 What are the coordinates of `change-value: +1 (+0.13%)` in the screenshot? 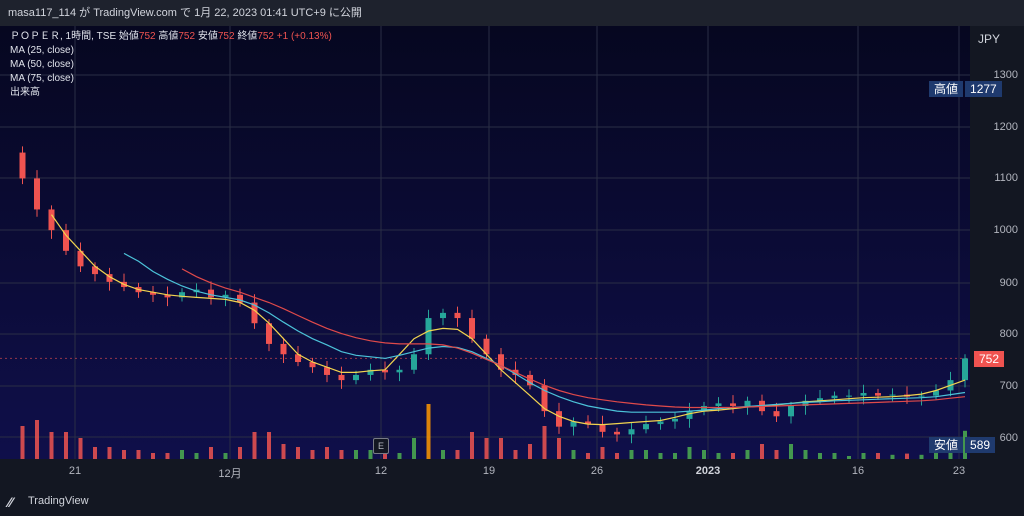 It's located at (304, 36).